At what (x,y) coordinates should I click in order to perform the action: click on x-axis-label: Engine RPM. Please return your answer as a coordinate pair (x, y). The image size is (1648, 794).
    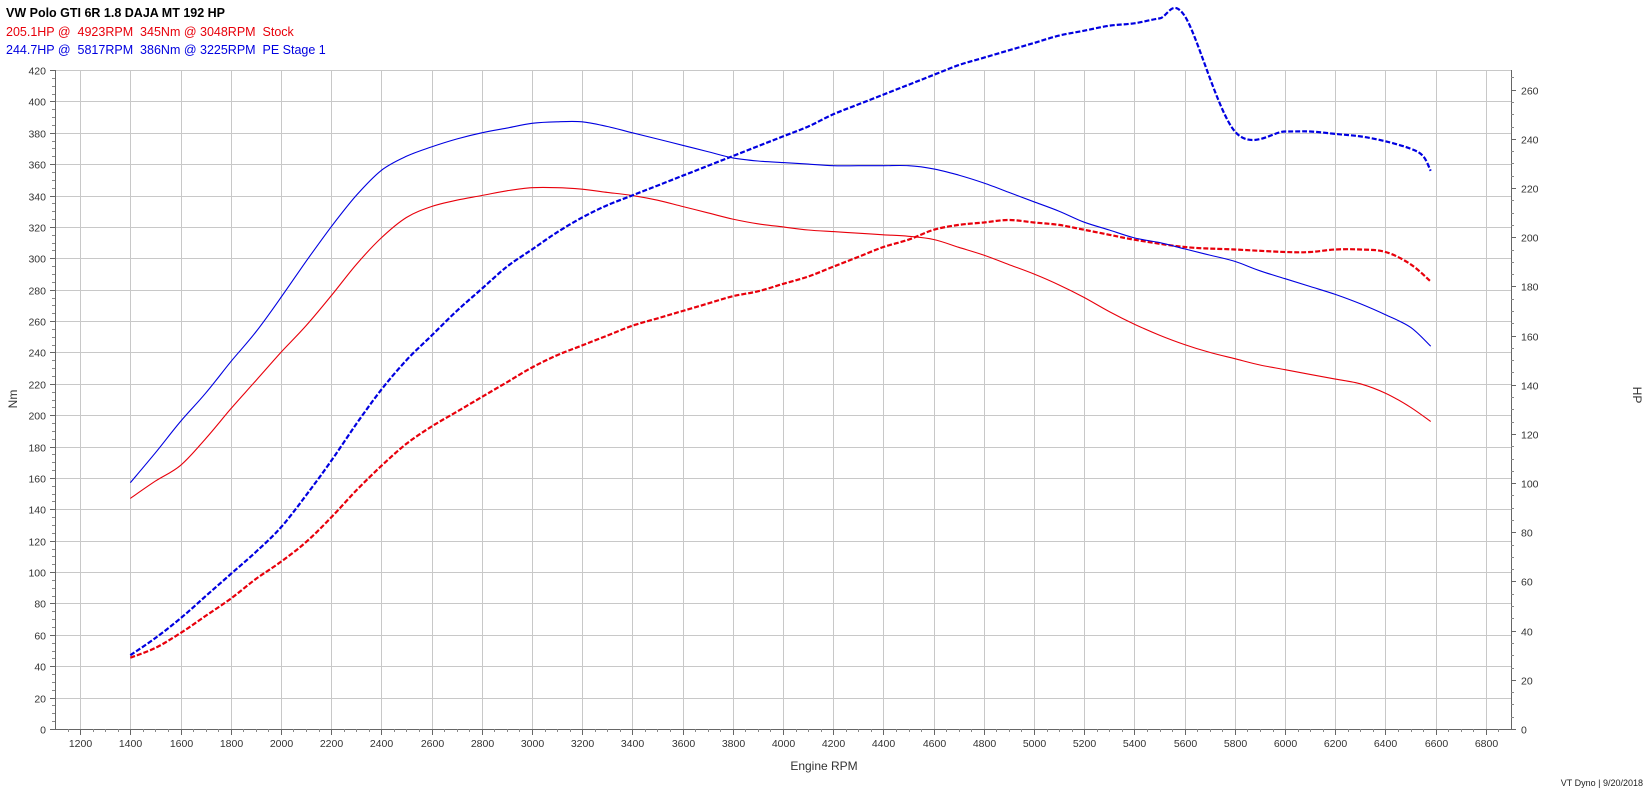
    Looking at the image, I should click on (823, 766).